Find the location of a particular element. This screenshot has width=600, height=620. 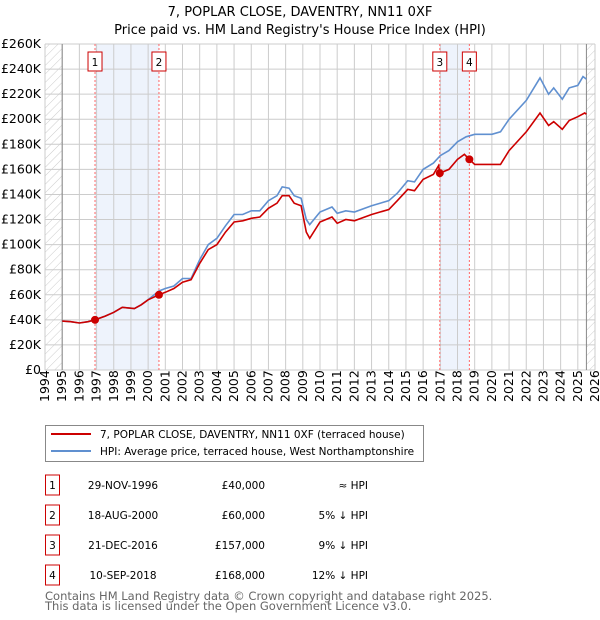

x-tick-label: 1998 is located at coordinates (113, 386).